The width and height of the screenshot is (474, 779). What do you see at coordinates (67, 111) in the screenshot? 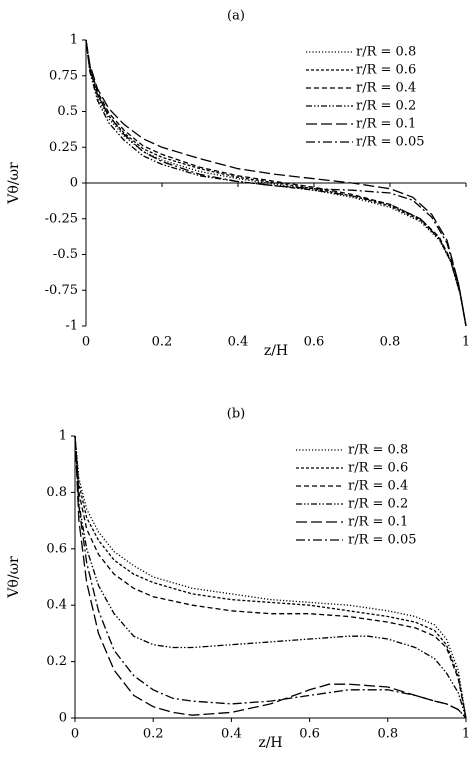
I see `y-tick-label: 0.5` at bounding box center [67, 111].